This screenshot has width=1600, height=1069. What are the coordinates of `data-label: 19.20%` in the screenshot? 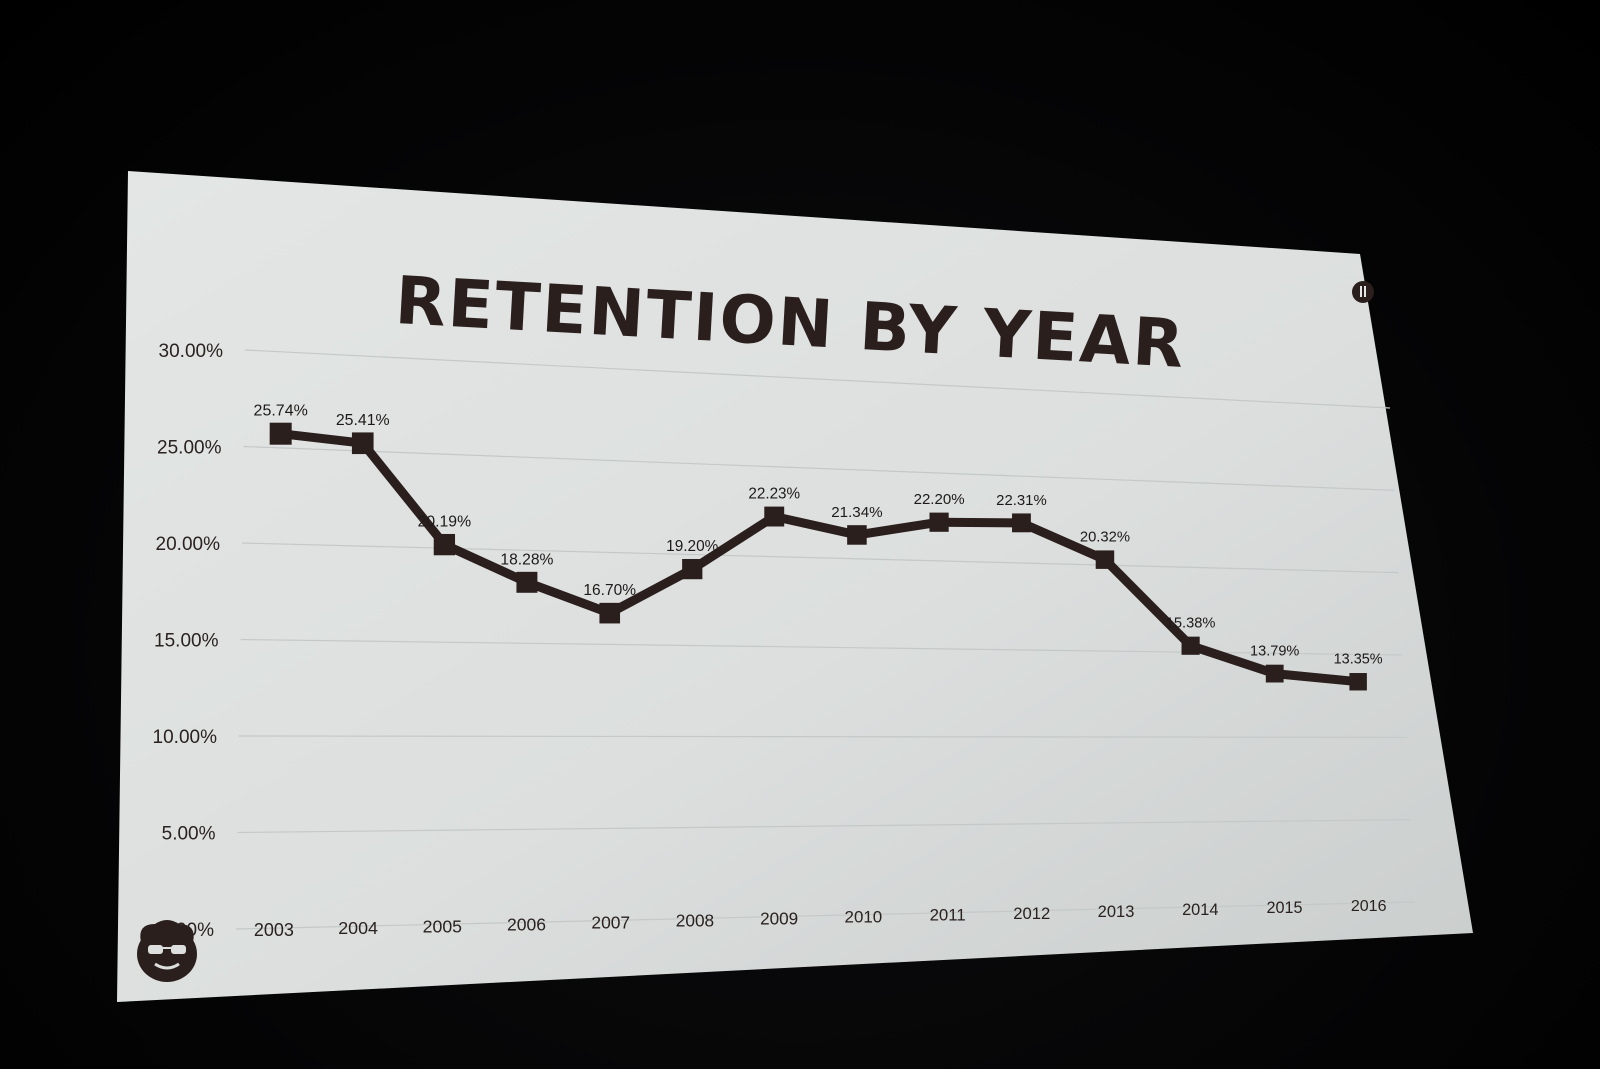 It's located at (692, 546).